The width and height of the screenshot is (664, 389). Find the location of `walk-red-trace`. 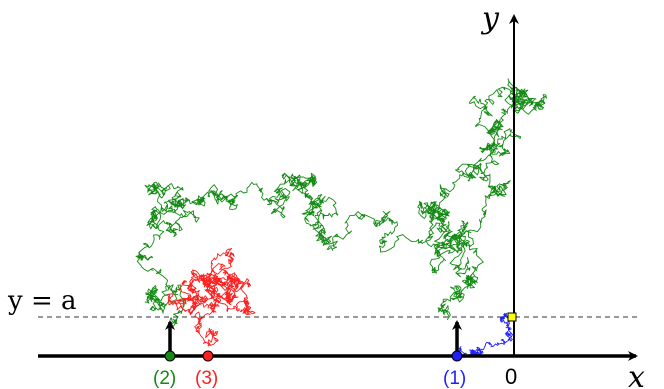

walk-red-trace is located at coordinates (211, 297).